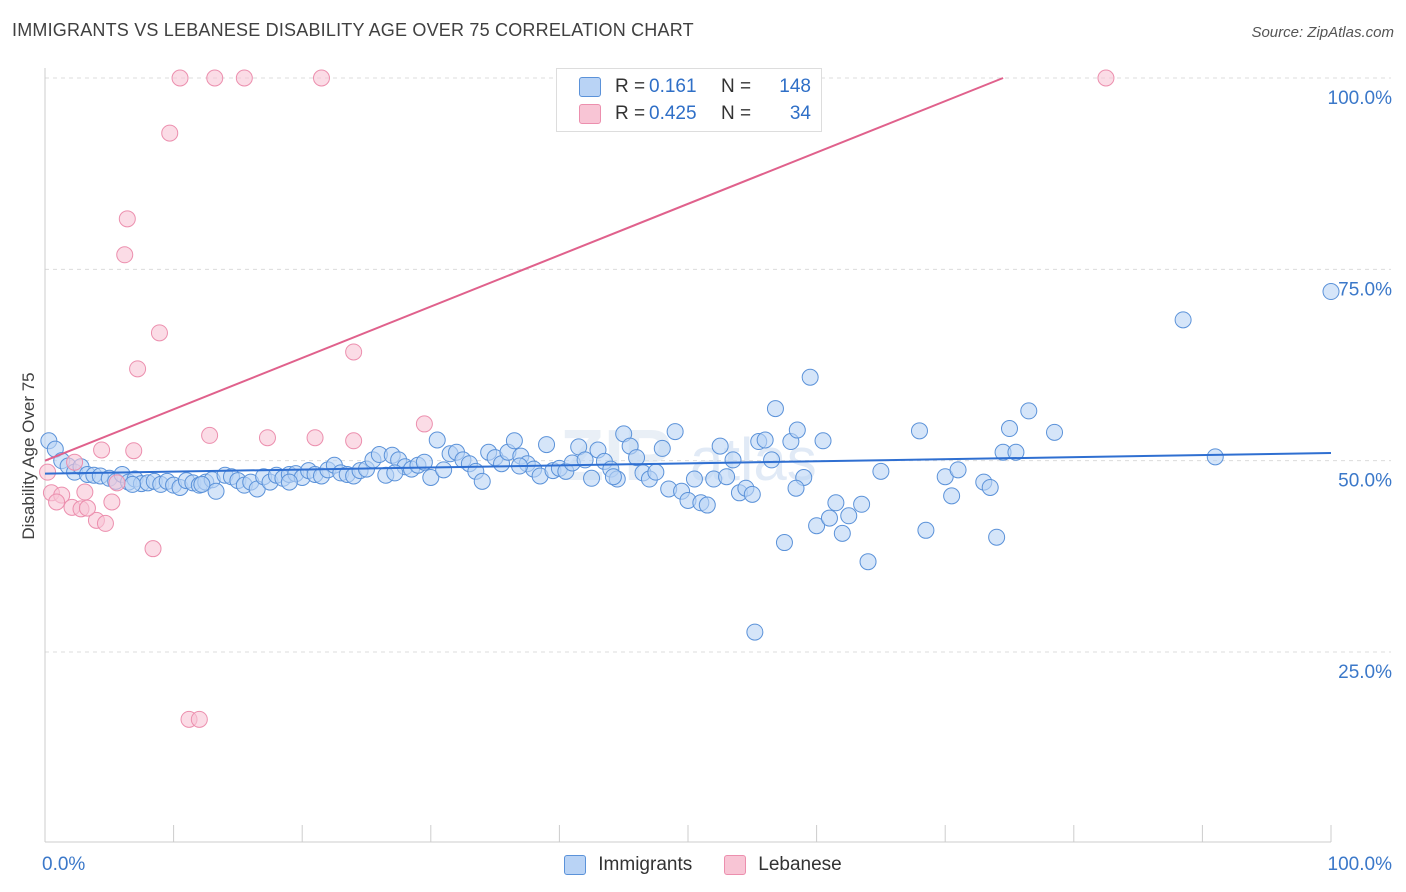  What do you see at coordinates (1360, 864) in the screenshot?
I see `x-tick-label: 100.0%` at bounding box center [1360, 864].